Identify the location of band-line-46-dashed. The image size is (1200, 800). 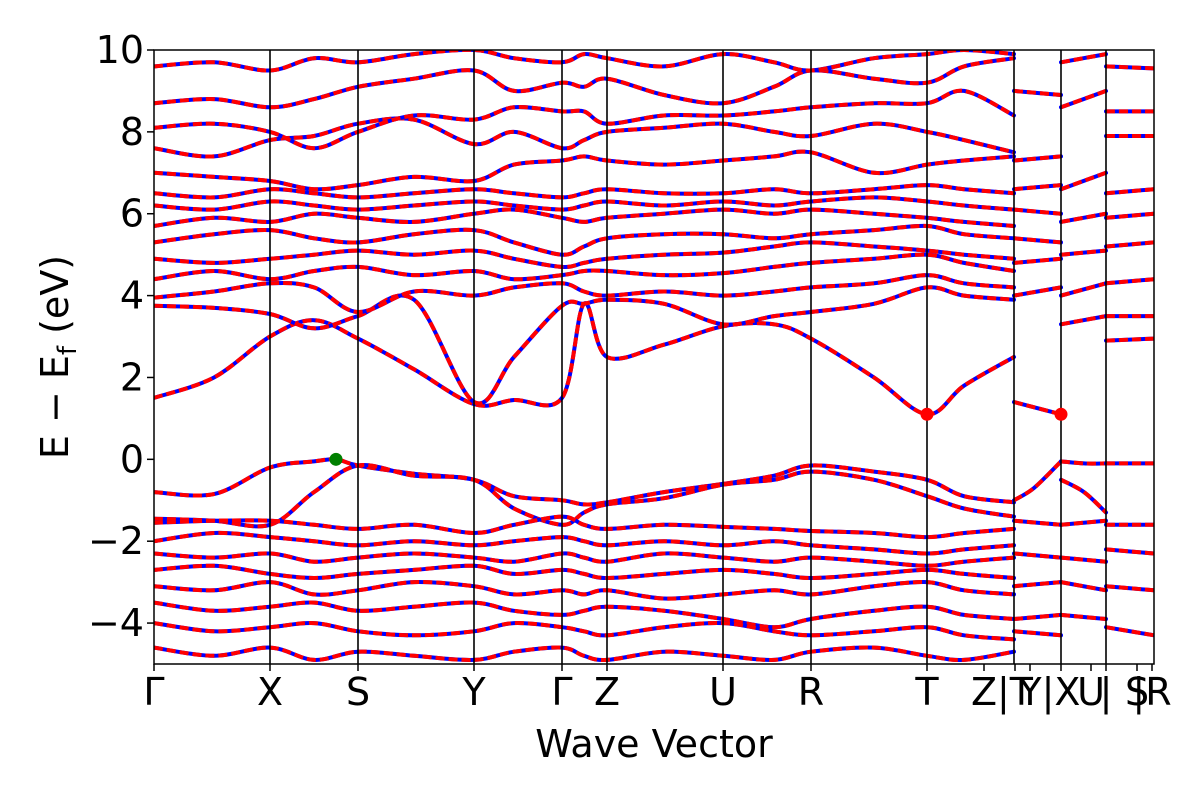
(1083, 252).